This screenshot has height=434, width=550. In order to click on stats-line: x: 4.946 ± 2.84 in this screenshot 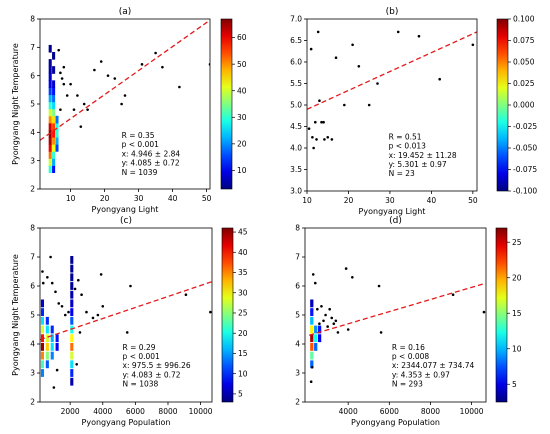, I will do `click(151, 153)`.